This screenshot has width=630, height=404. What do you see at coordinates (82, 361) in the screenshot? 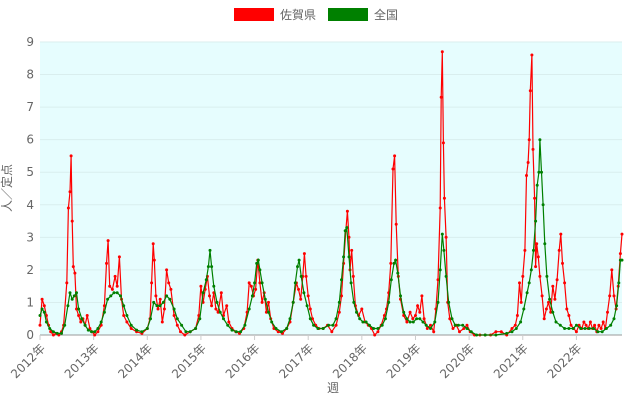
I see `x-tick-label: 2013年` at bounding box center [82, 361].